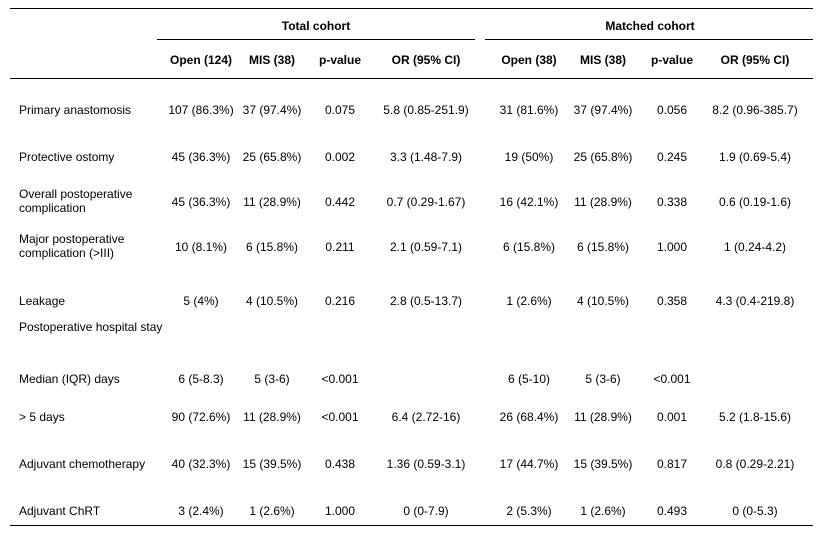  What do you see at coordinates (603, 379) in the screenshot?
I see `table-cell: 5 (3-6)` at bounding box center [603, 379].